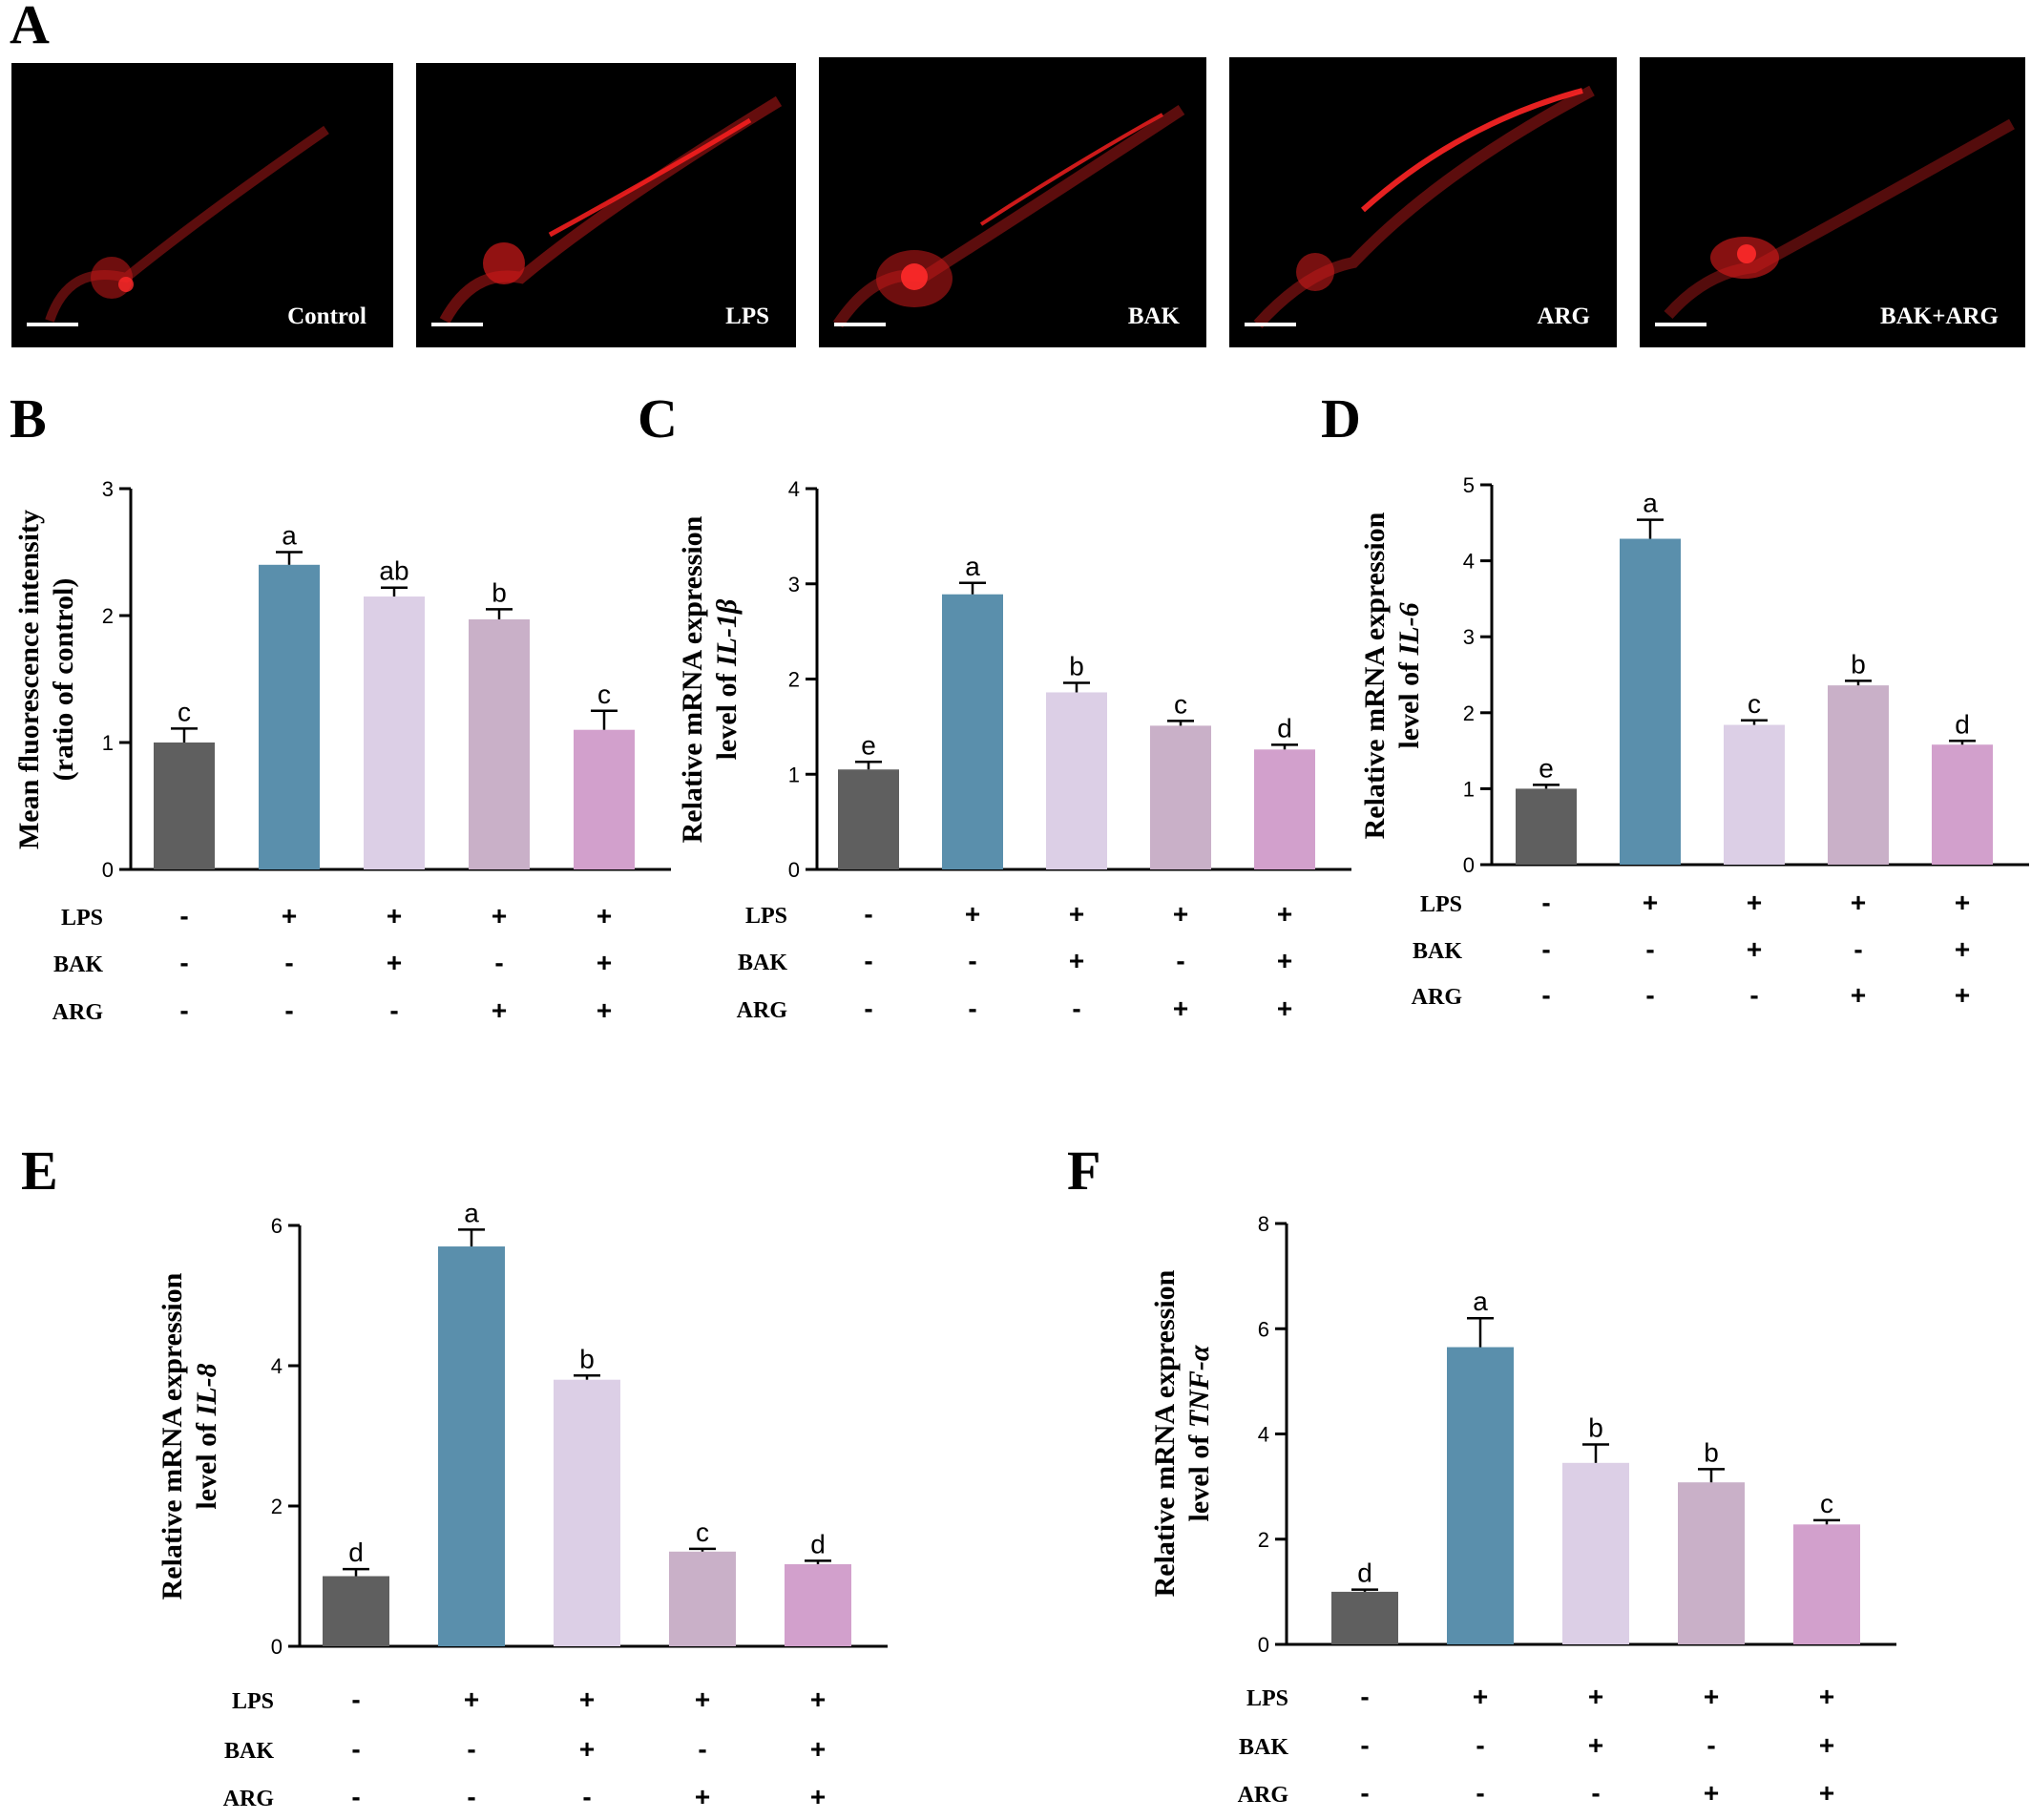 The image size is (2031, 1820). I want to click on image-label-arg: ARG, so click(1563, 316).